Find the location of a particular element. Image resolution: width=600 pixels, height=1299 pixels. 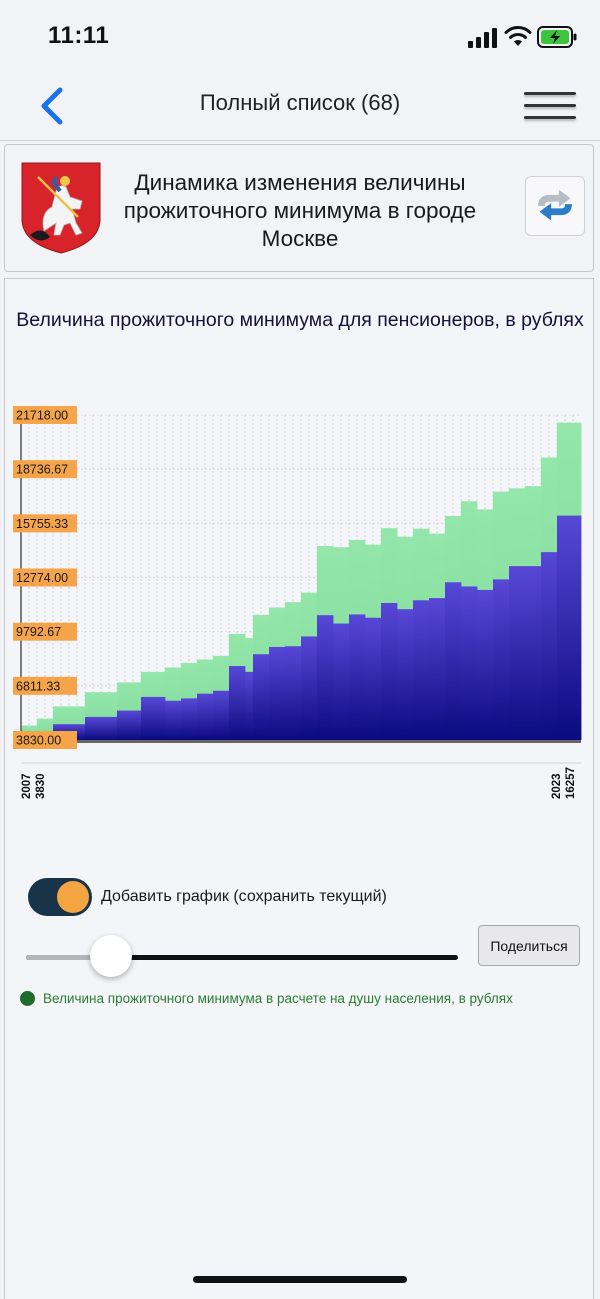

y-tick-label: 9792.67 is located at coordinates (38, 632).